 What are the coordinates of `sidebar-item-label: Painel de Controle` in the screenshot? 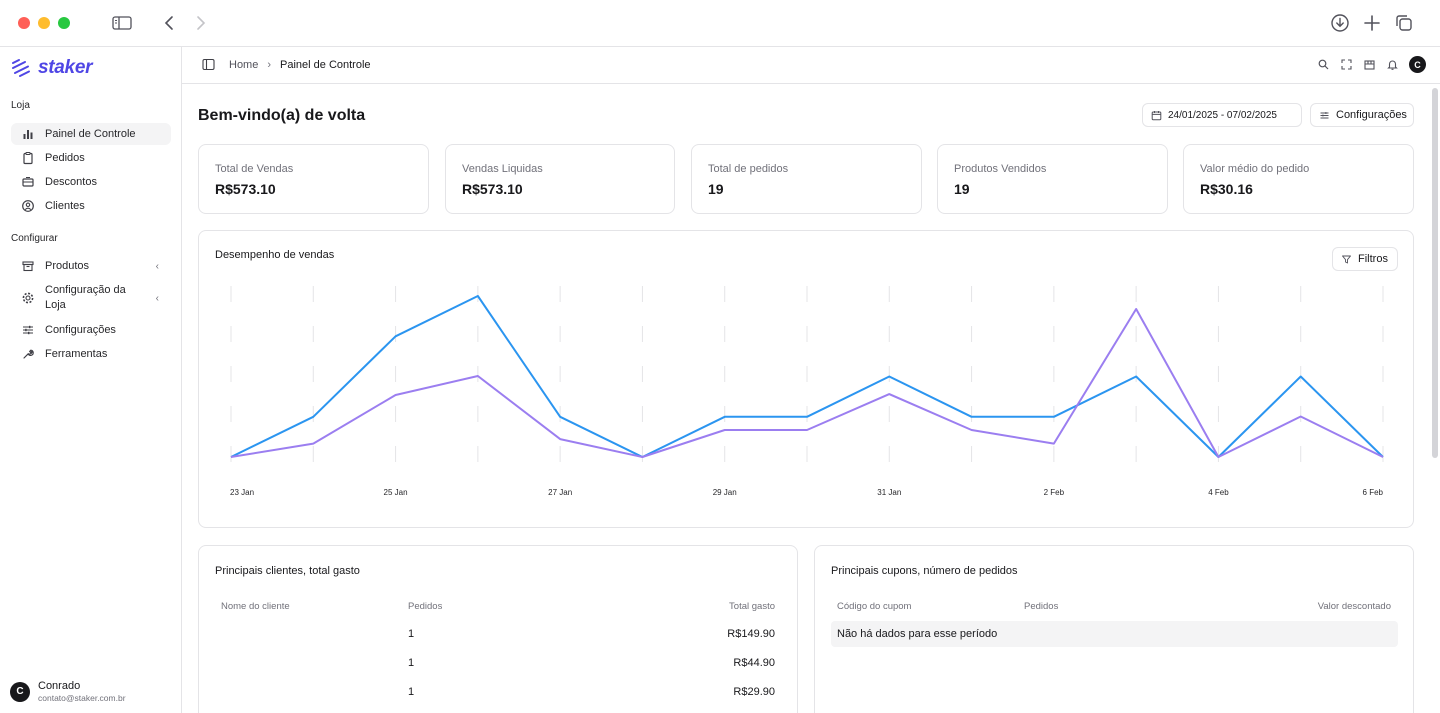 It's located at (90, 134).